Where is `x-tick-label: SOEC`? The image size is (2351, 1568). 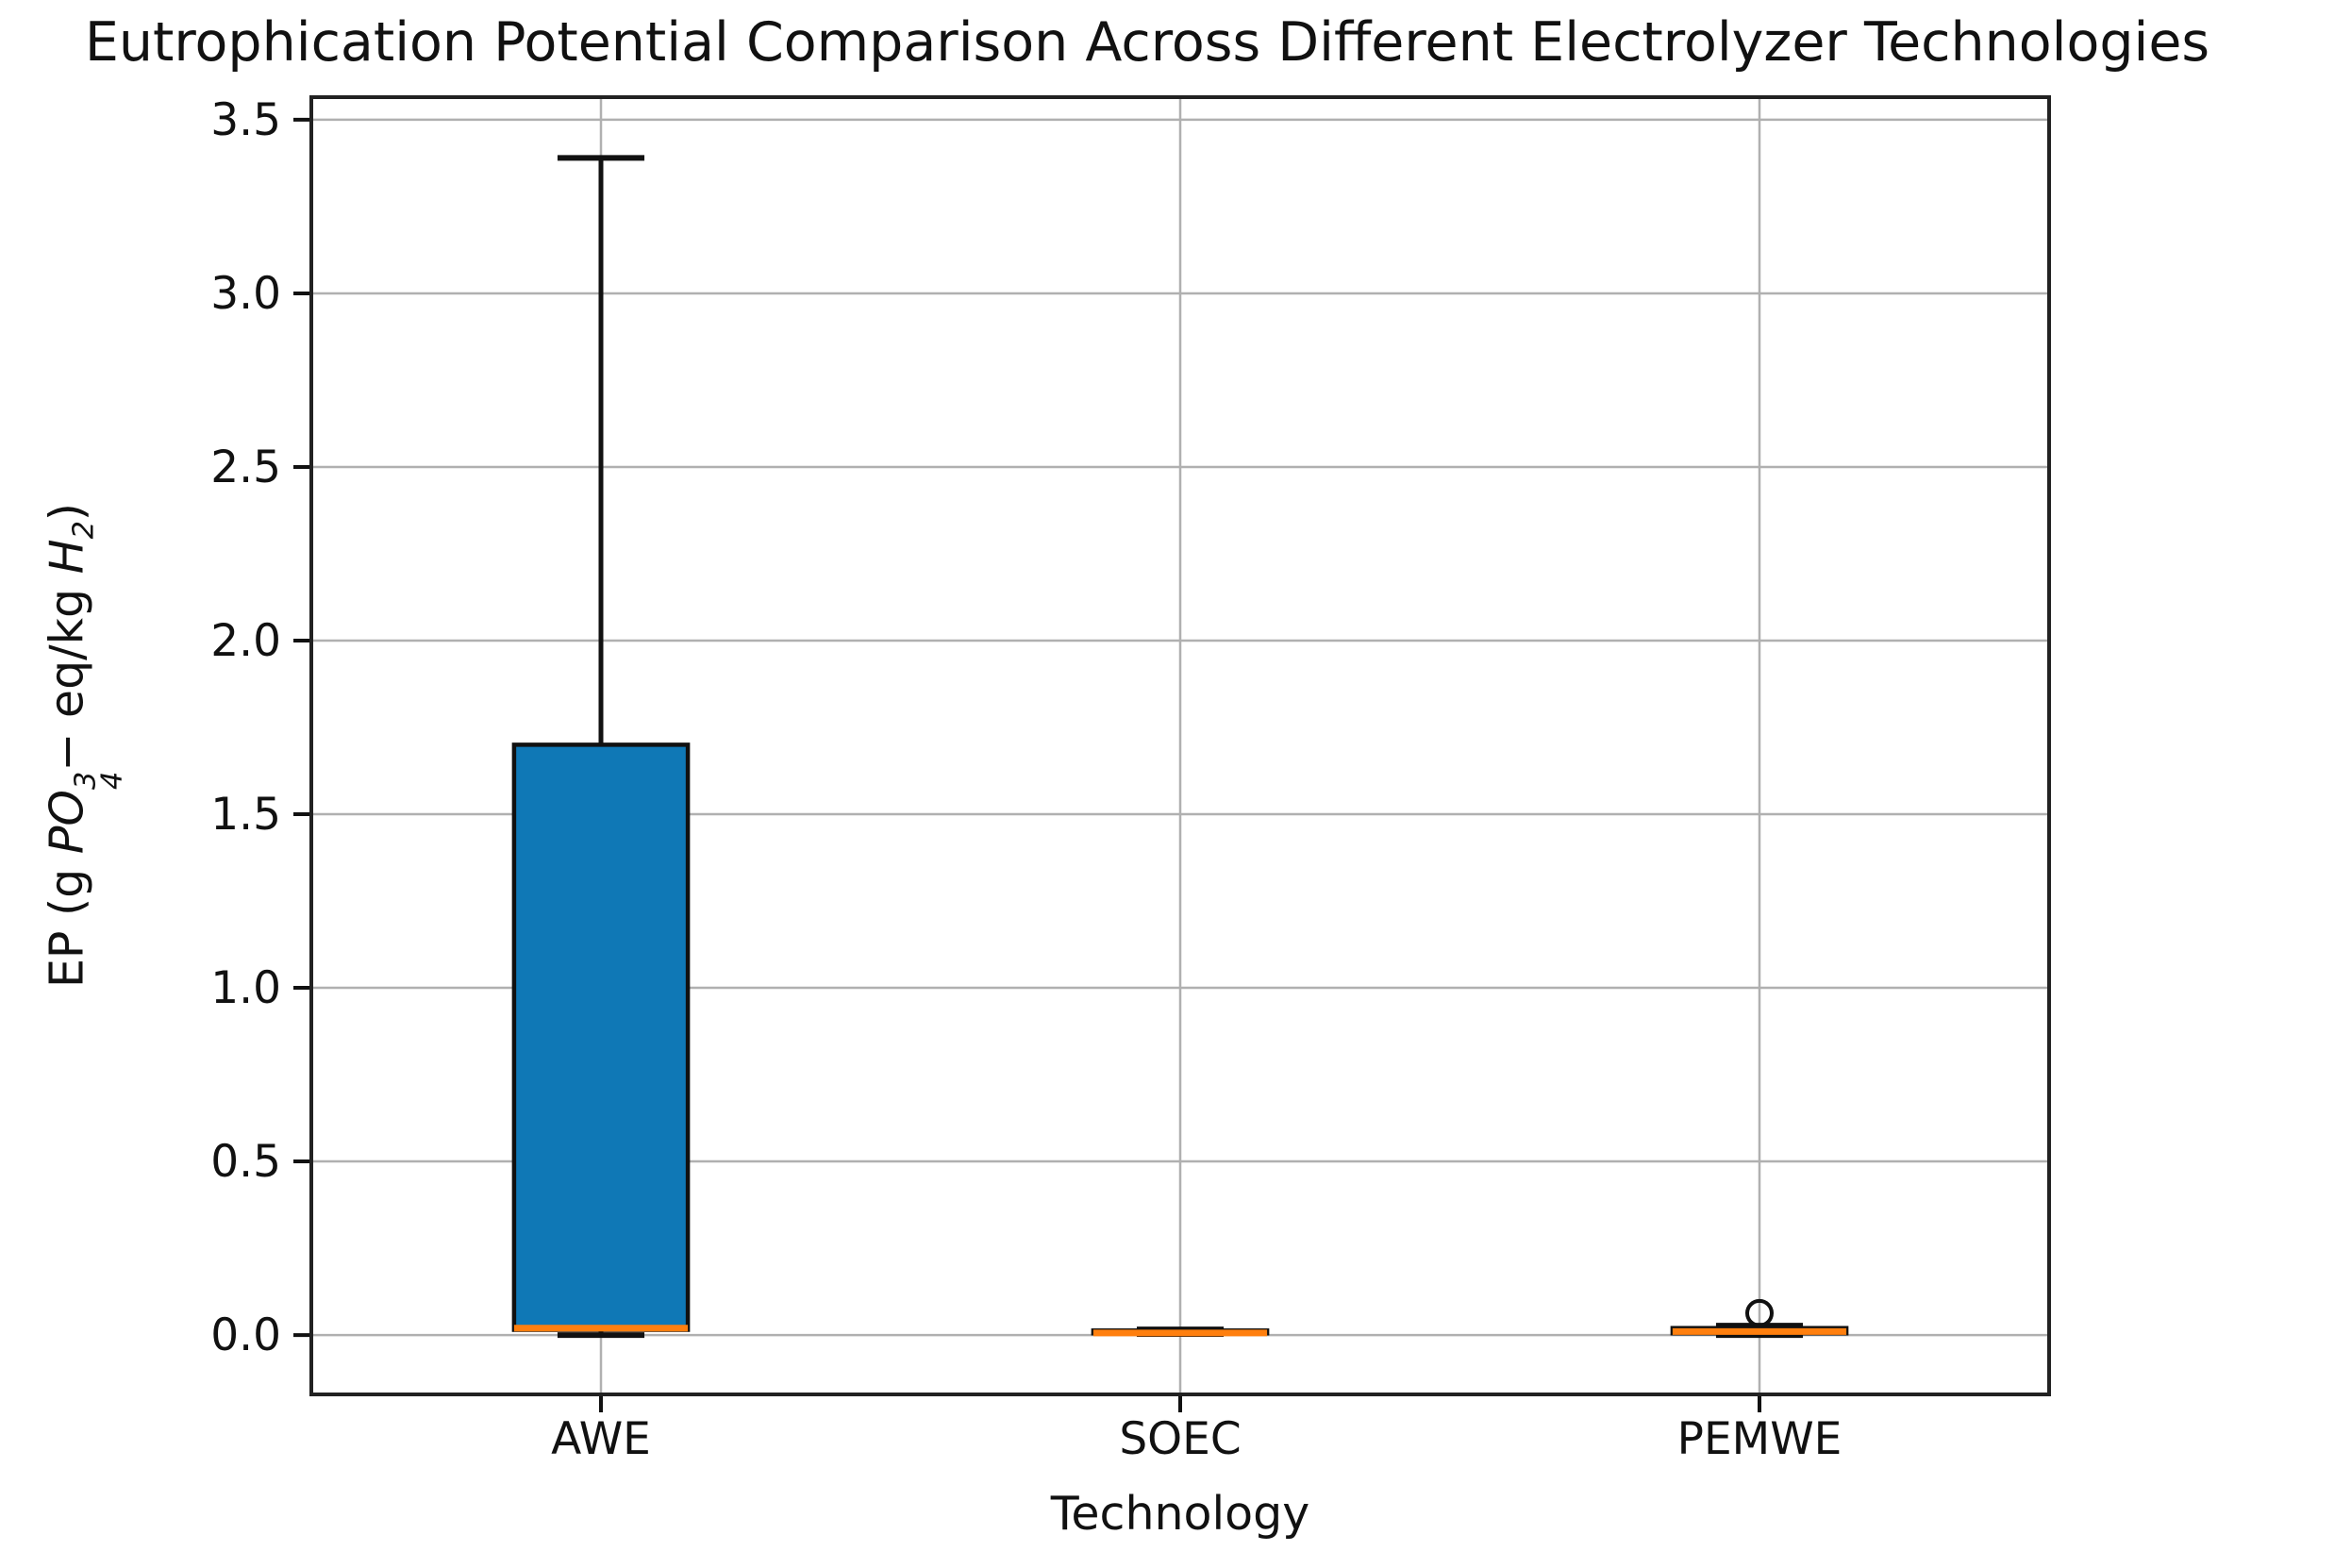
x-tick-label: SOEC is located at coordinates (1180, 1439).